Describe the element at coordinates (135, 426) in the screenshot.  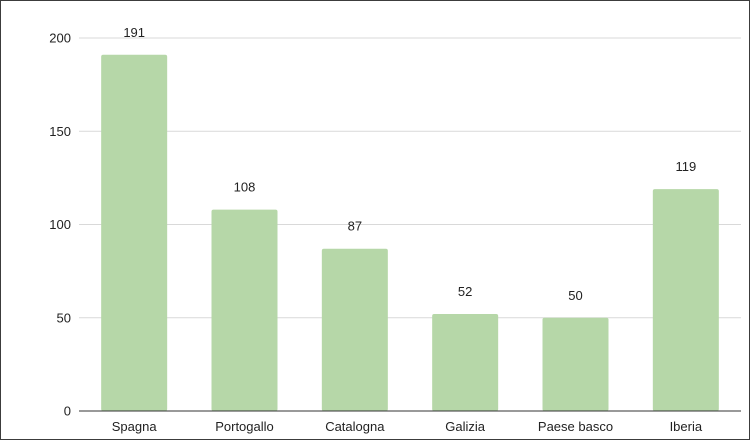
I see `x-tick-label: Spagna` at that location.